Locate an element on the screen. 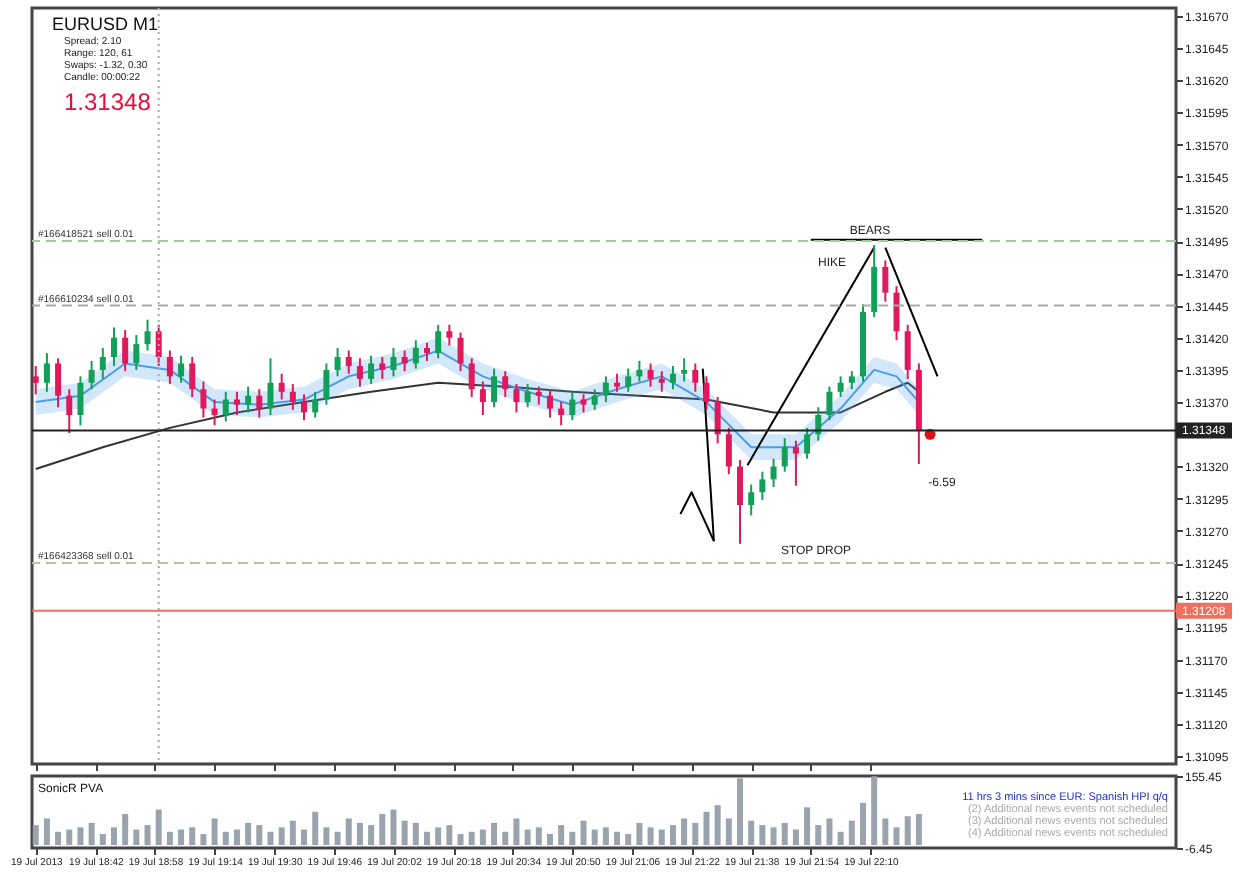  text: 1.31348 is located at coordinates (108, 102).